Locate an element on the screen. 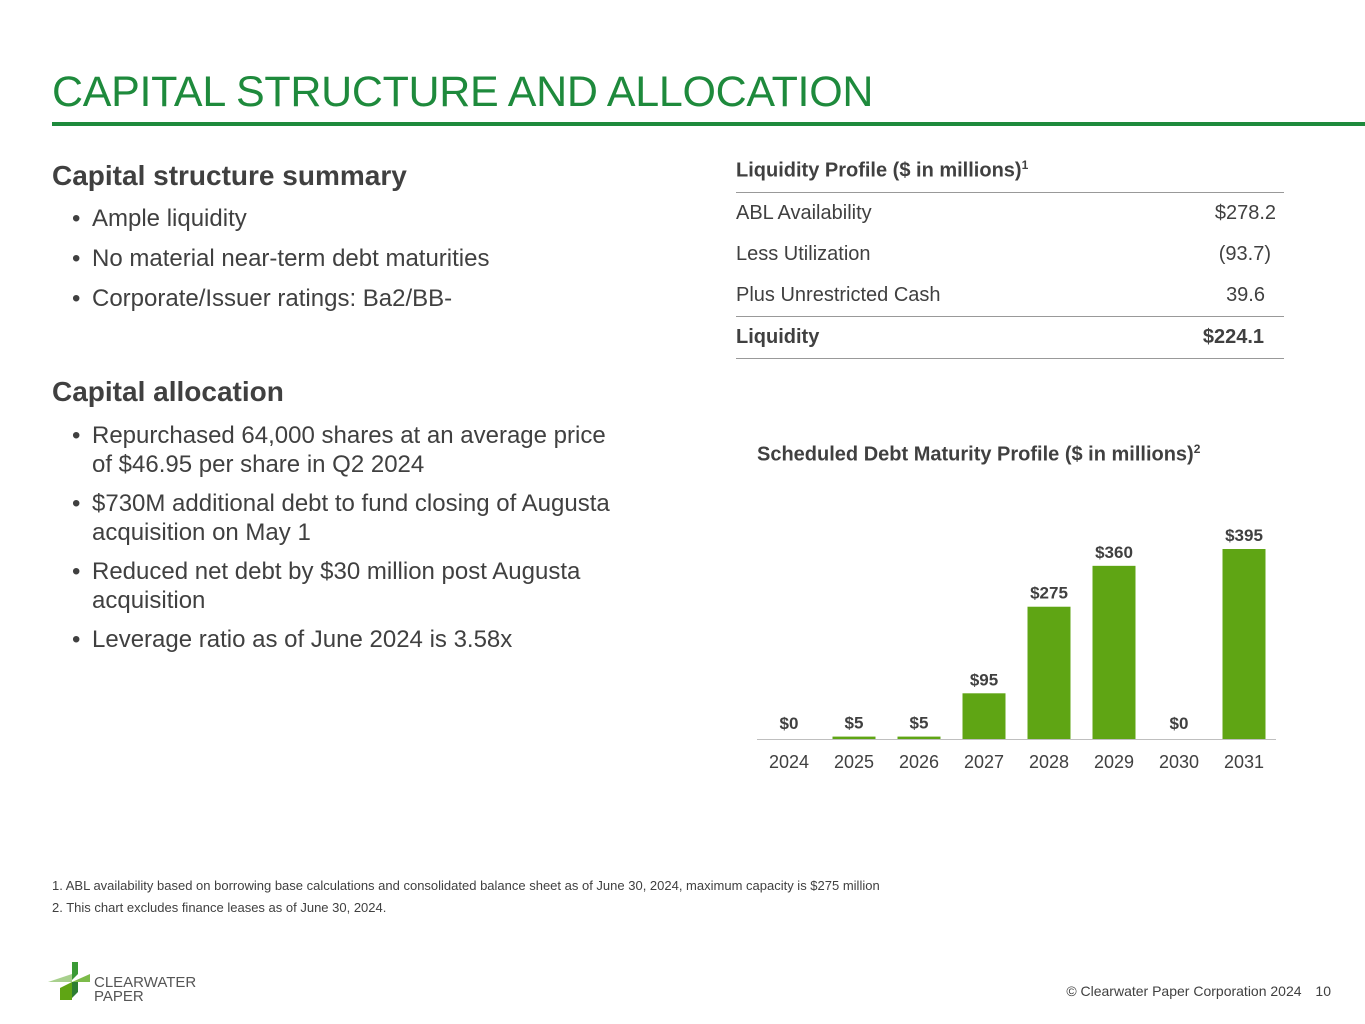 The width and height of the screenshot is (1365, 1024). page-number: 10 is located at coordinates (1323, 991).